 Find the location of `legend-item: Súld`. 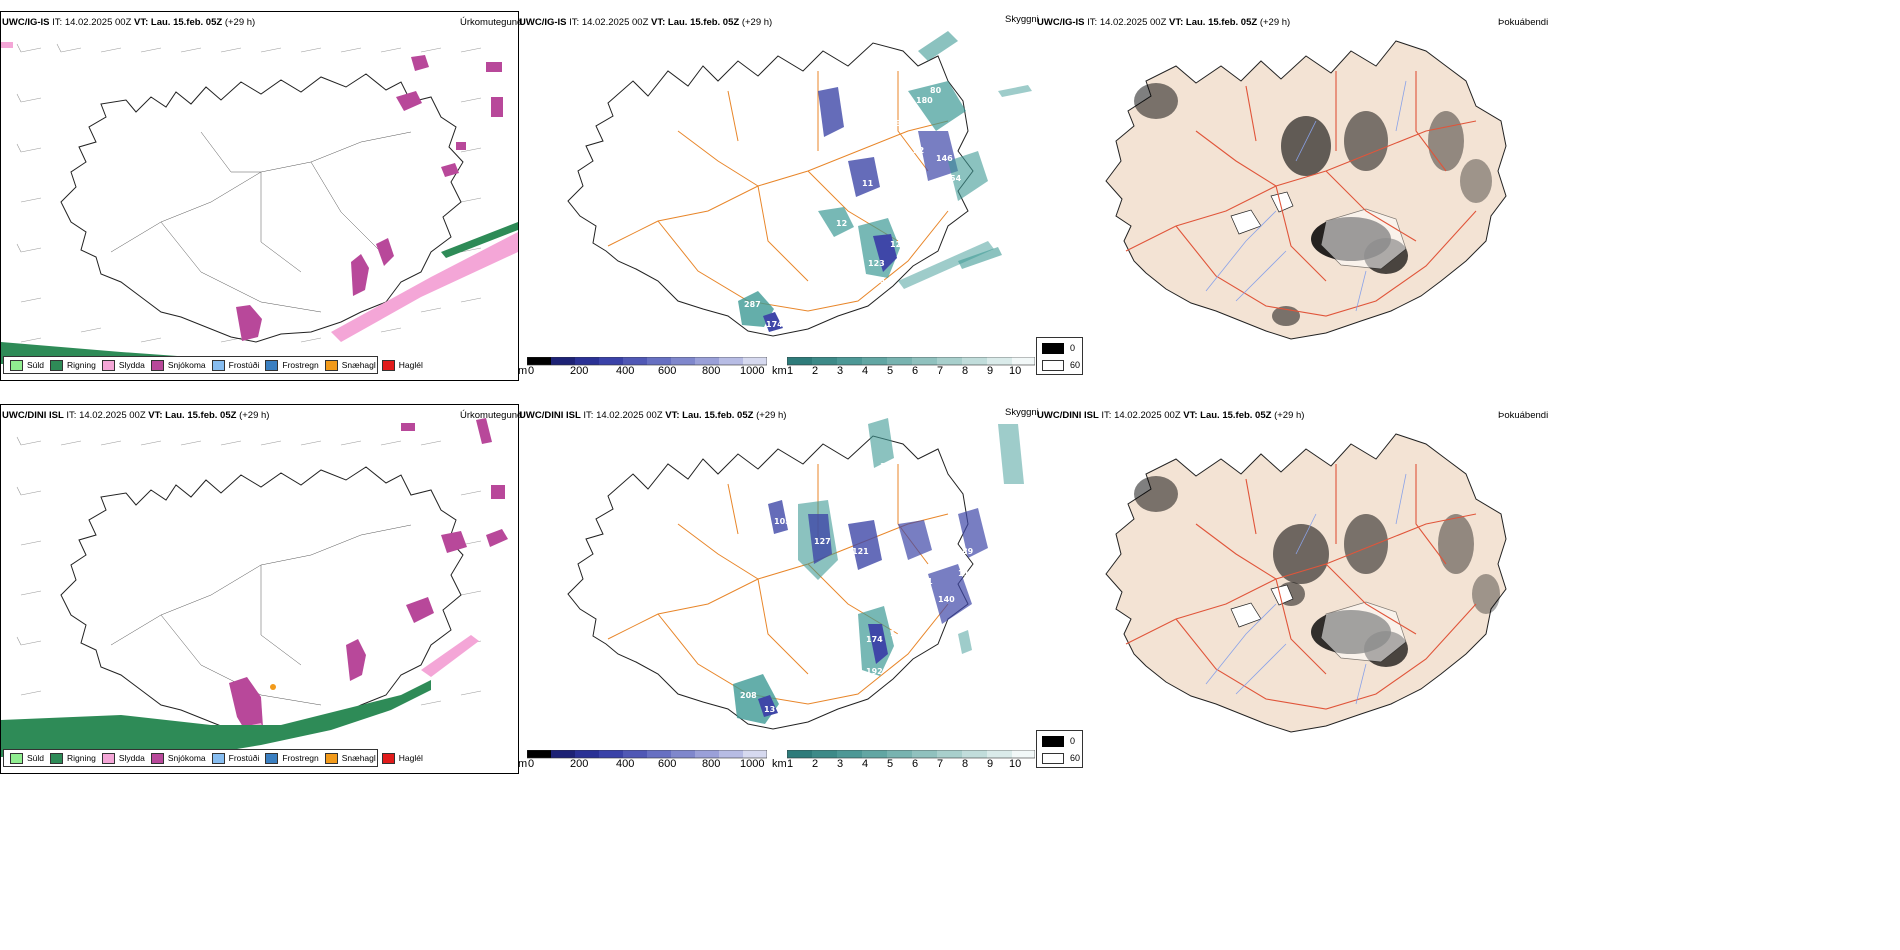

legend-item: Súld is located at coordinates (27, 365).